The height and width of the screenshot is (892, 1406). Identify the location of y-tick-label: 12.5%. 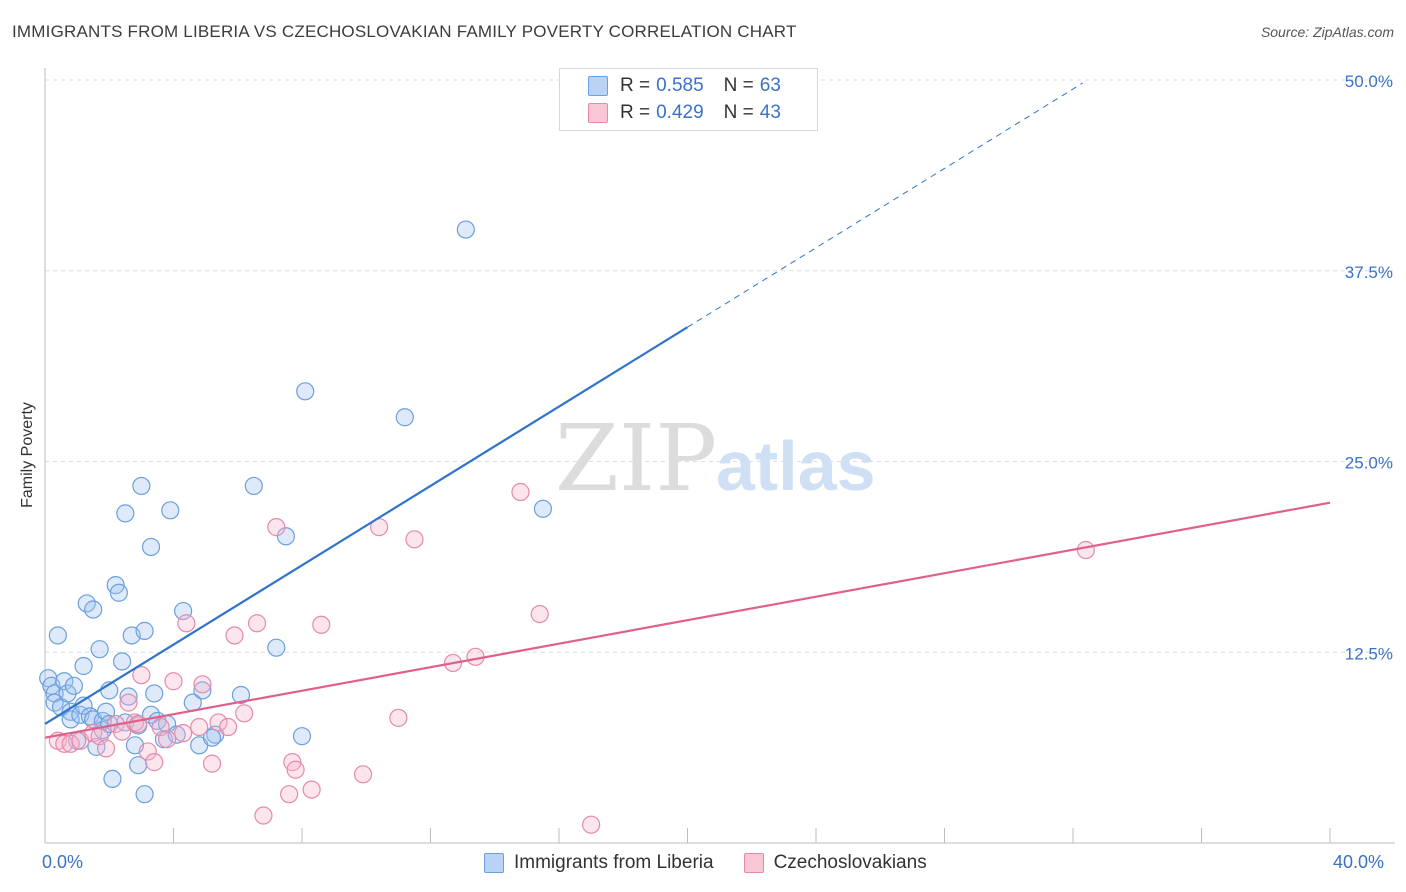
(1369, 653).